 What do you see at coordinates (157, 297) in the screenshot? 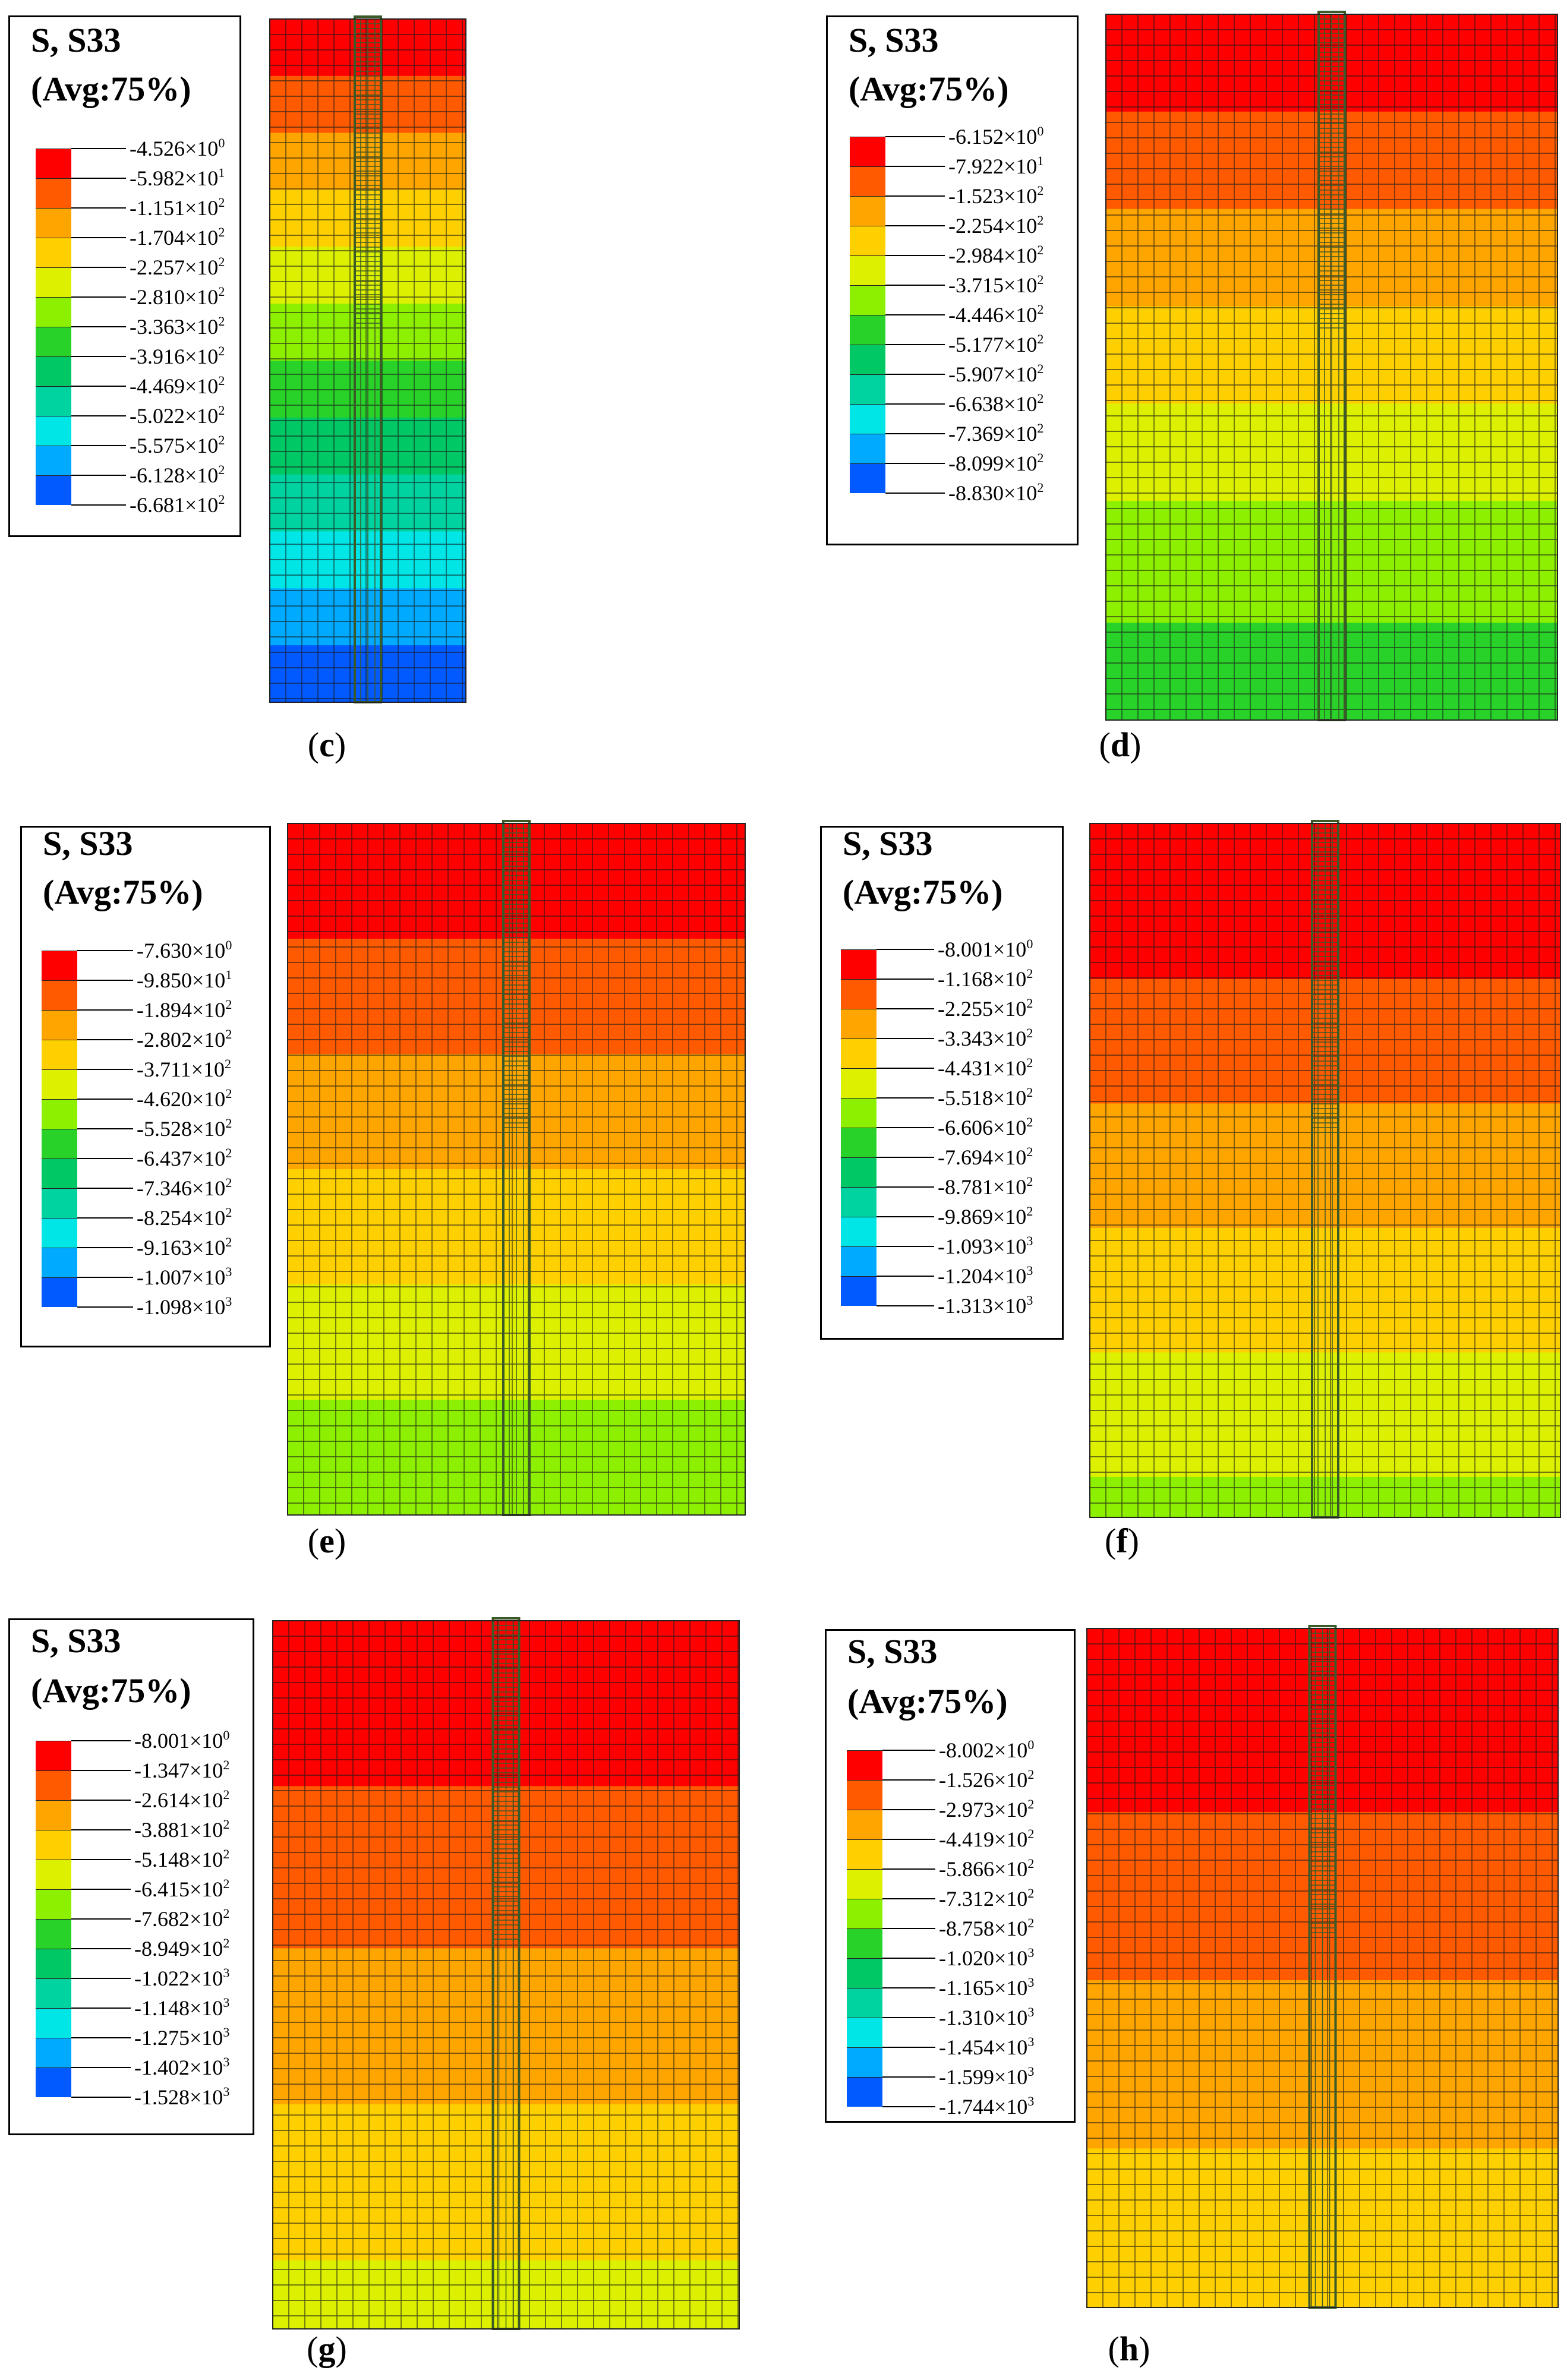
I see `tick-mantissa: -2.810` at bounding box center [157, 297].